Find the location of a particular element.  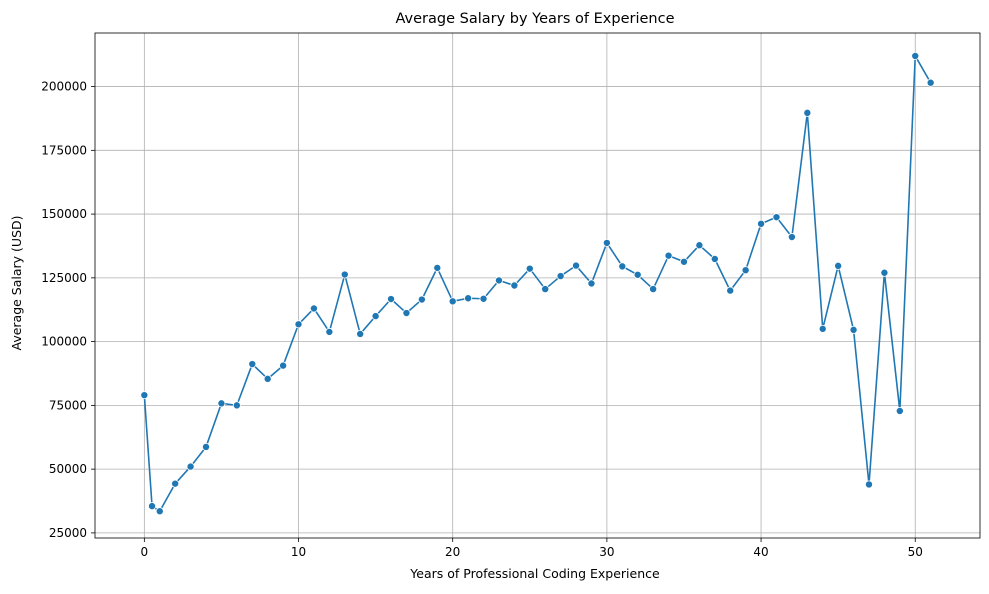

y-tick-label: 50000 is located at coordinates (68, 469).